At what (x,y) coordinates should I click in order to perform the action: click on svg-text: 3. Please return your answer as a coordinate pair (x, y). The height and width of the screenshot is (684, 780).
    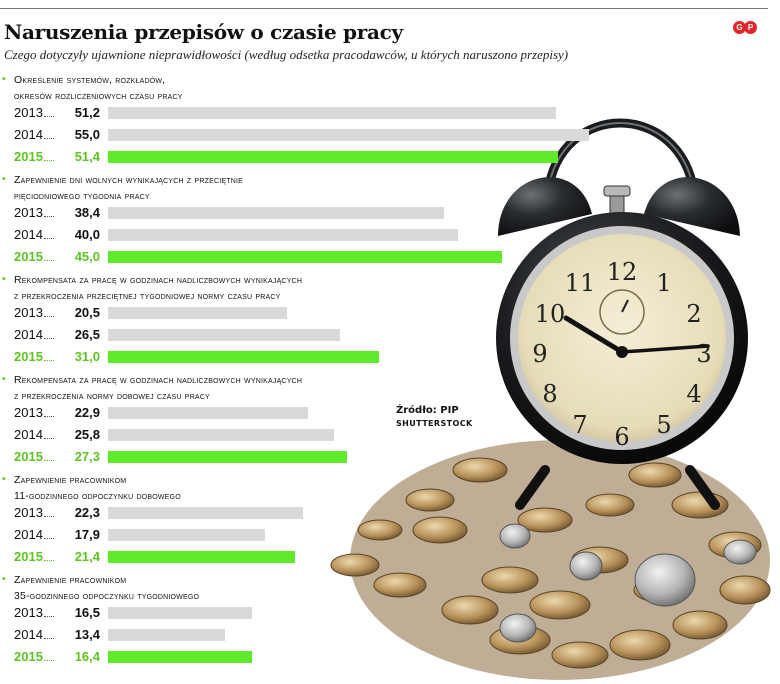
    Looking at the image, I should click on (703, 354).